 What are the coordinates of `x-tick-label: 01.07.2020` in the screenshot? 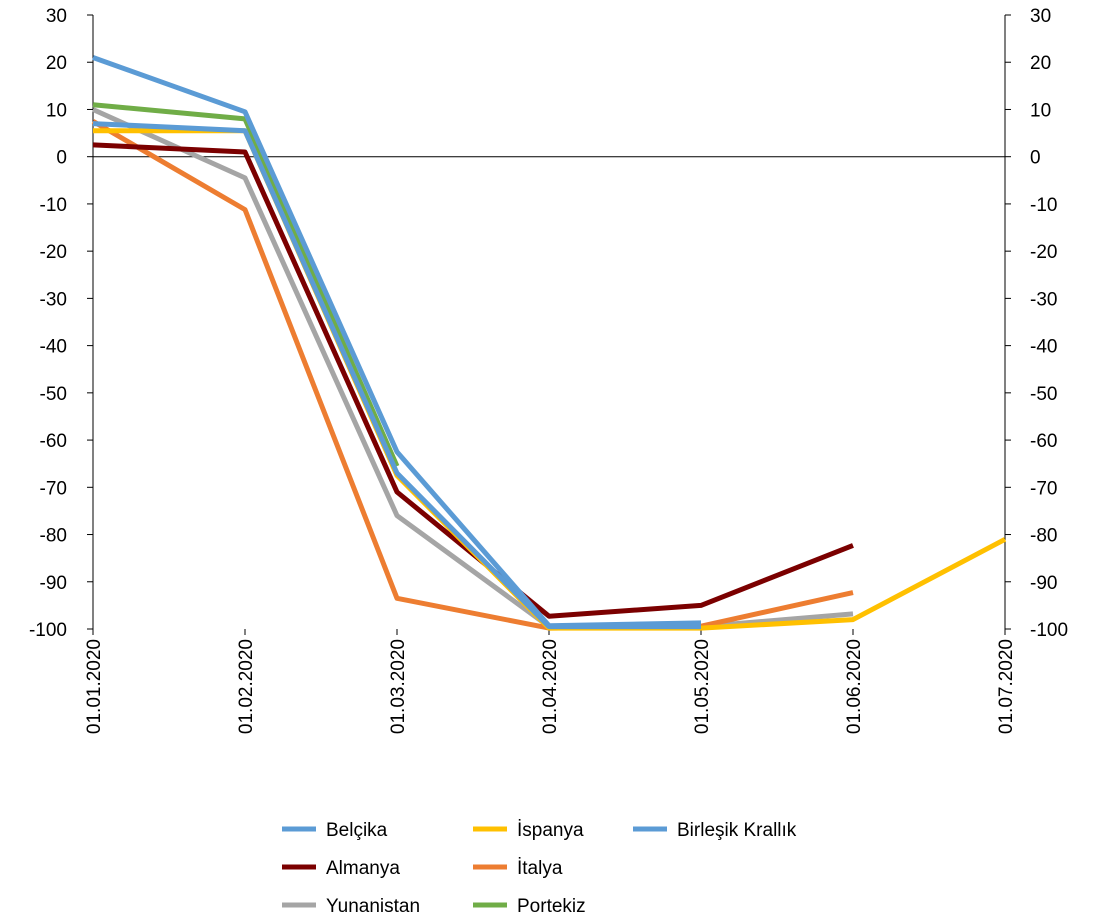 It's located at (1006, 686).